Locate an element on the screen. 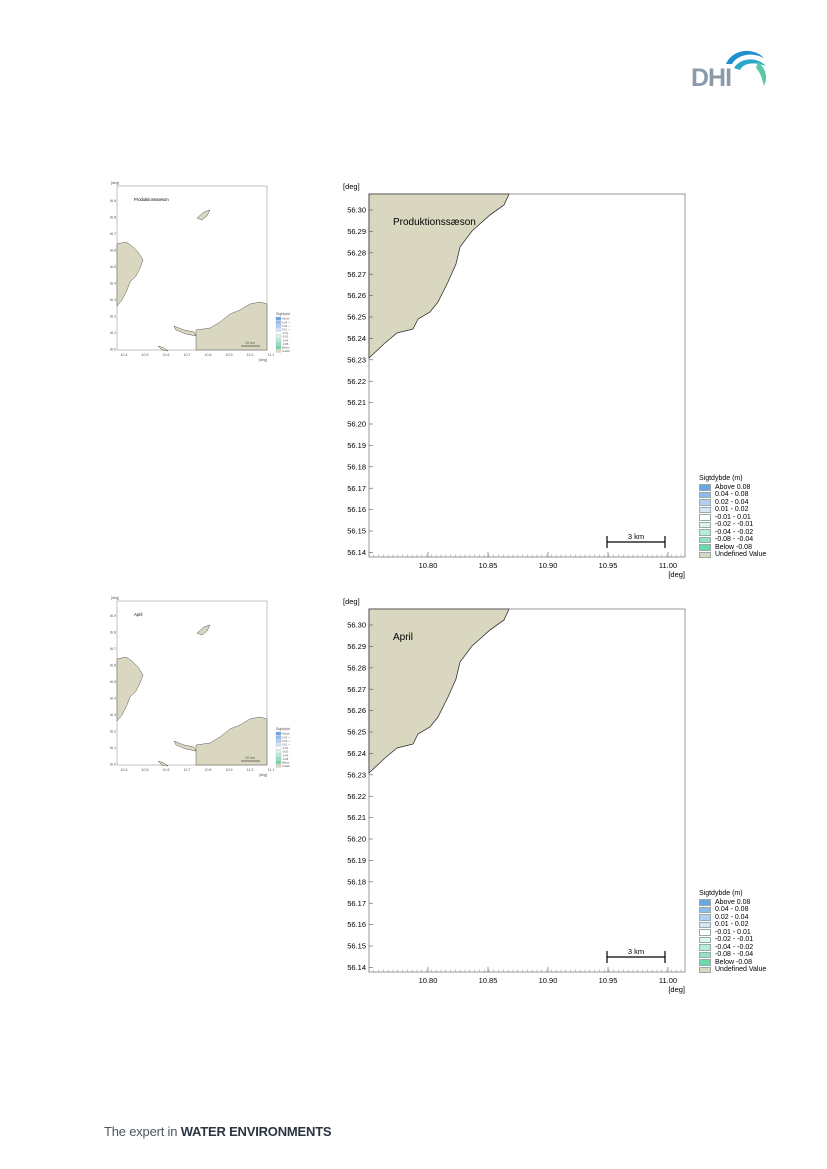 This screenshot has height=1169, width=827. overview-x-tick: 10.9 is located at coordinates (229, 770).